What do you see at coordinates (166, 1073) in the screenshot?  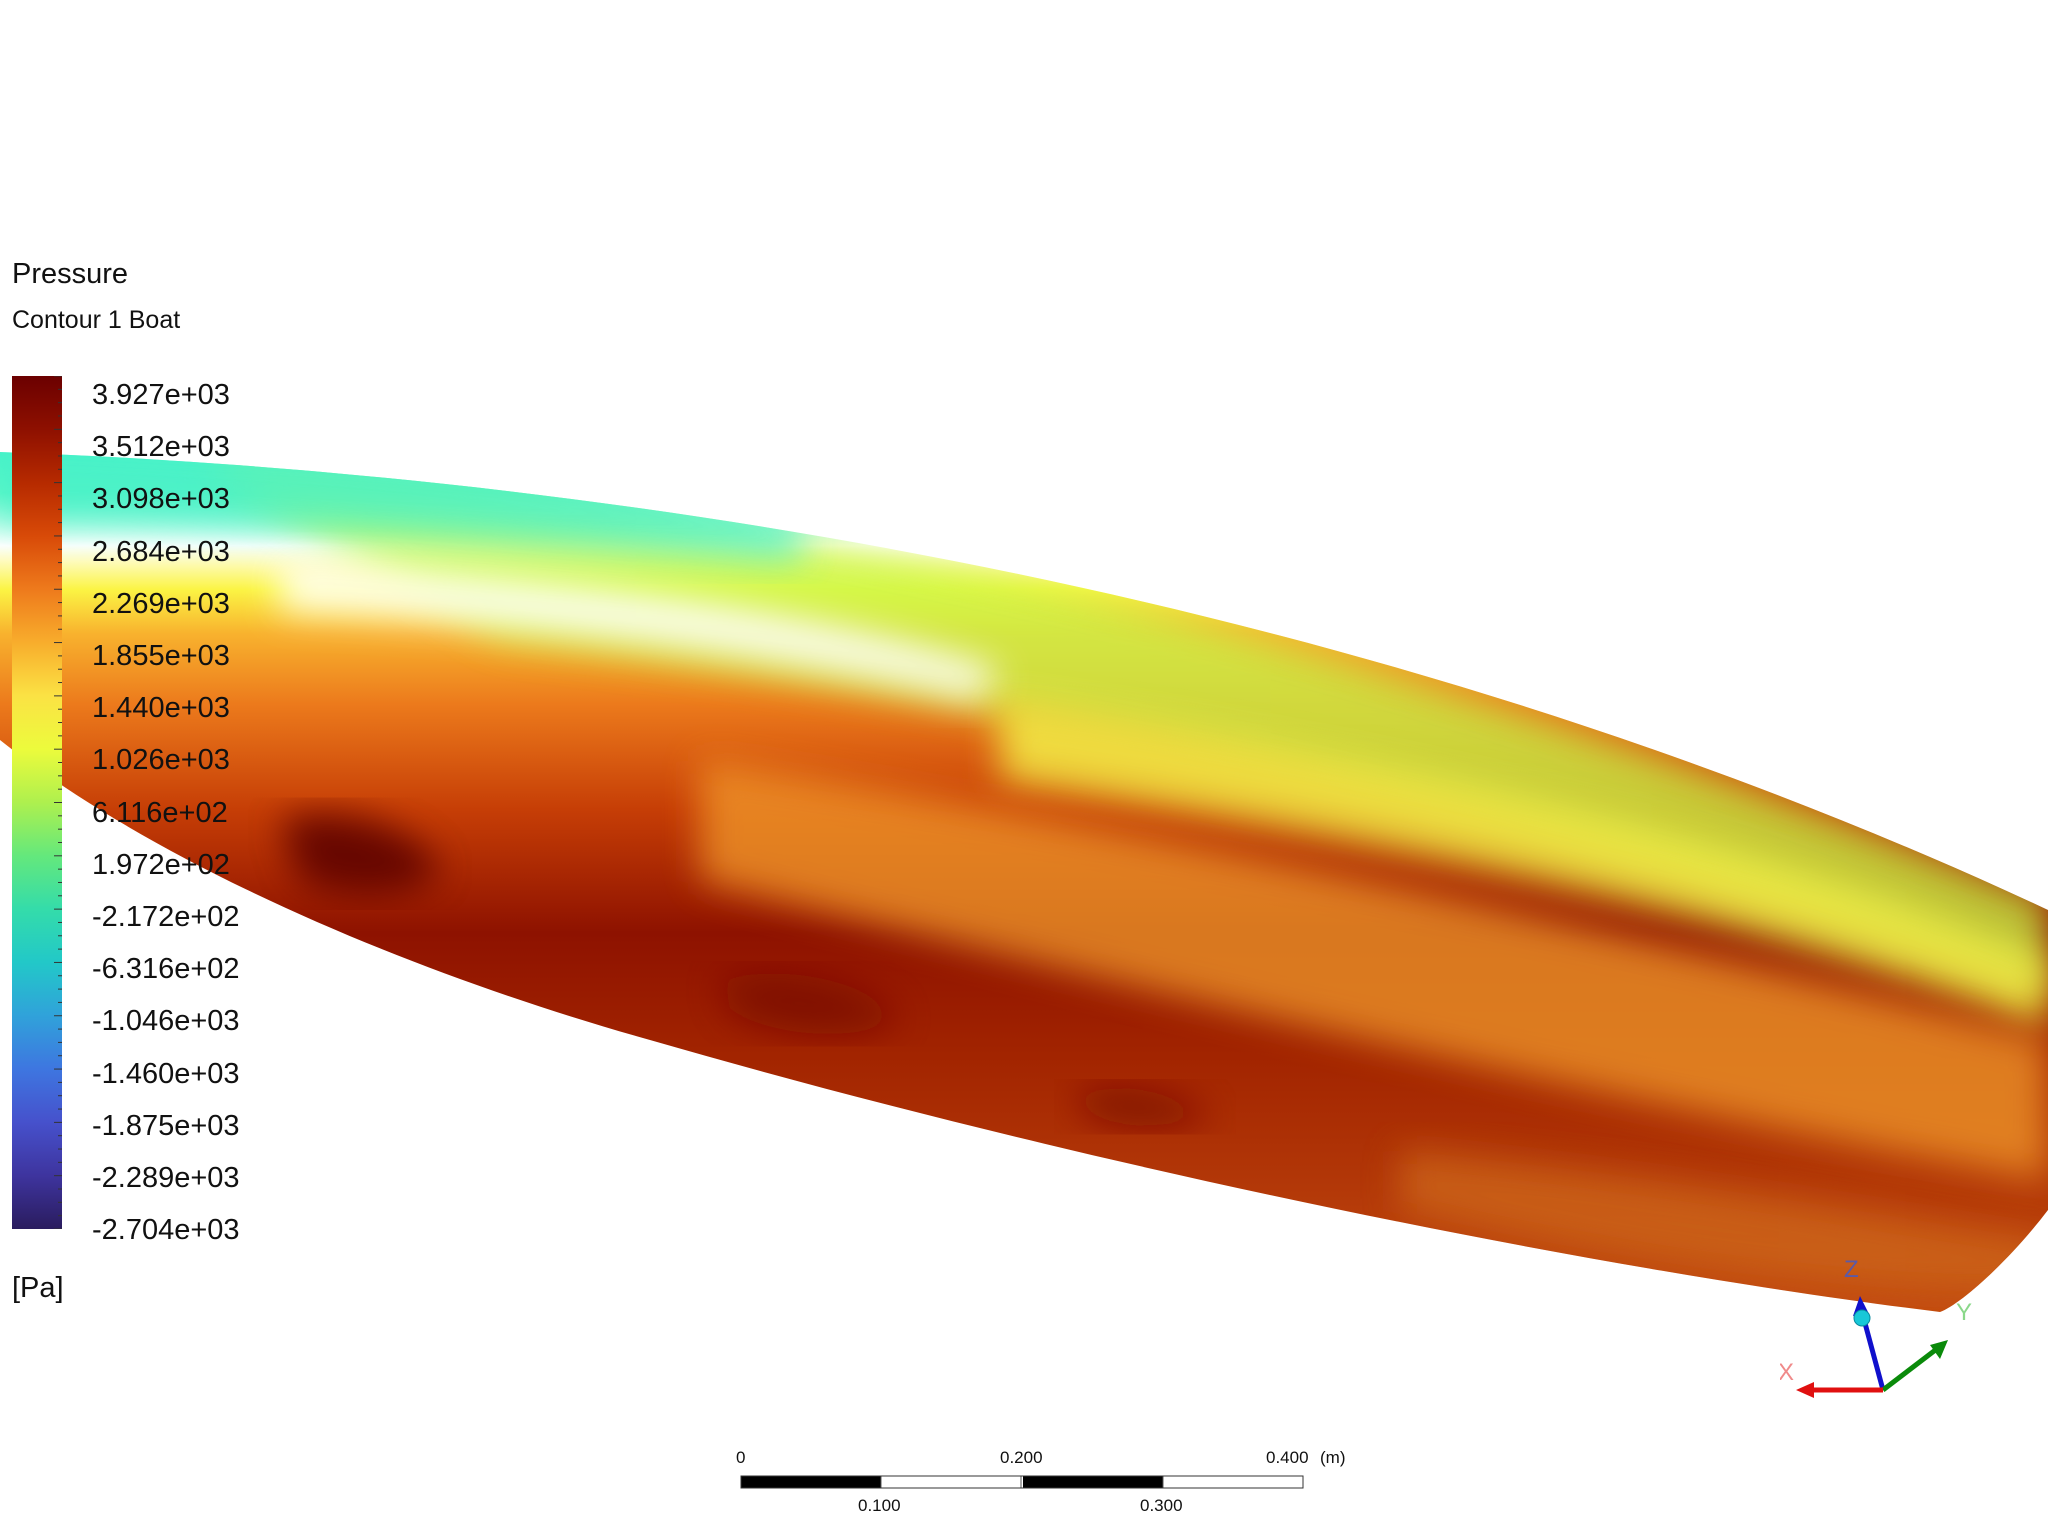 I see `legend-label-13: -1.460e+03` at bounding box center [166, 1073].